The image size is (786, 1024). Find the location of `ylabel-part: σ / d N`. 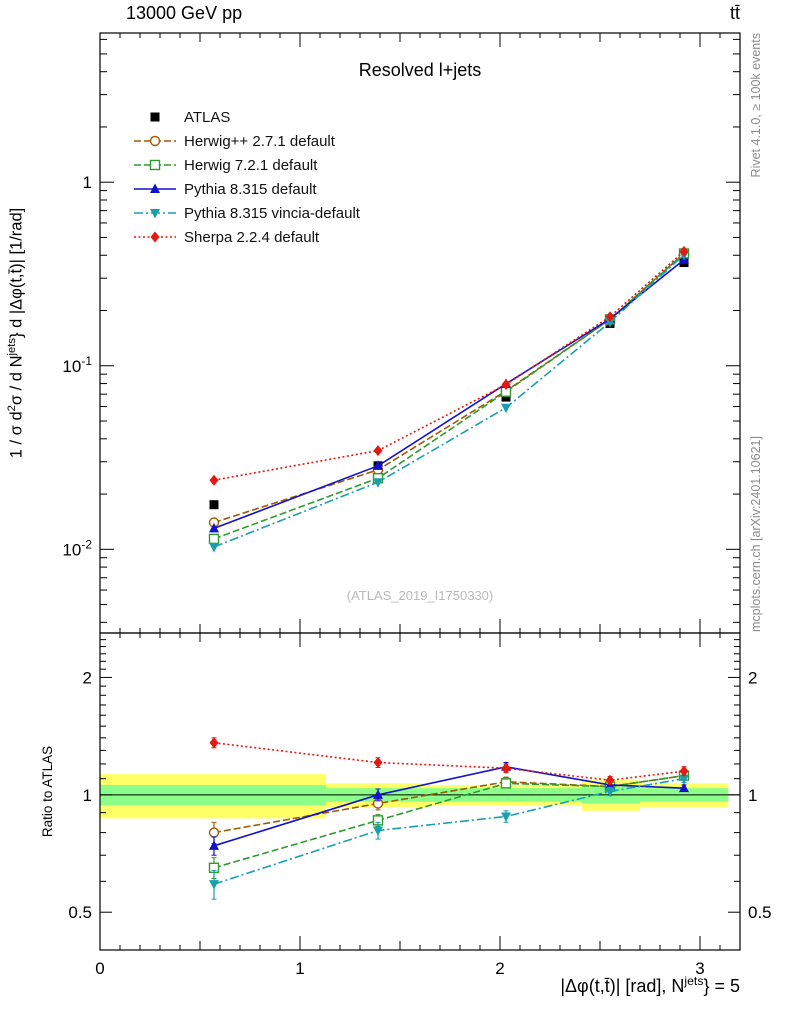

ylabel-part: σ / d N is located at coordinates (16, 380).